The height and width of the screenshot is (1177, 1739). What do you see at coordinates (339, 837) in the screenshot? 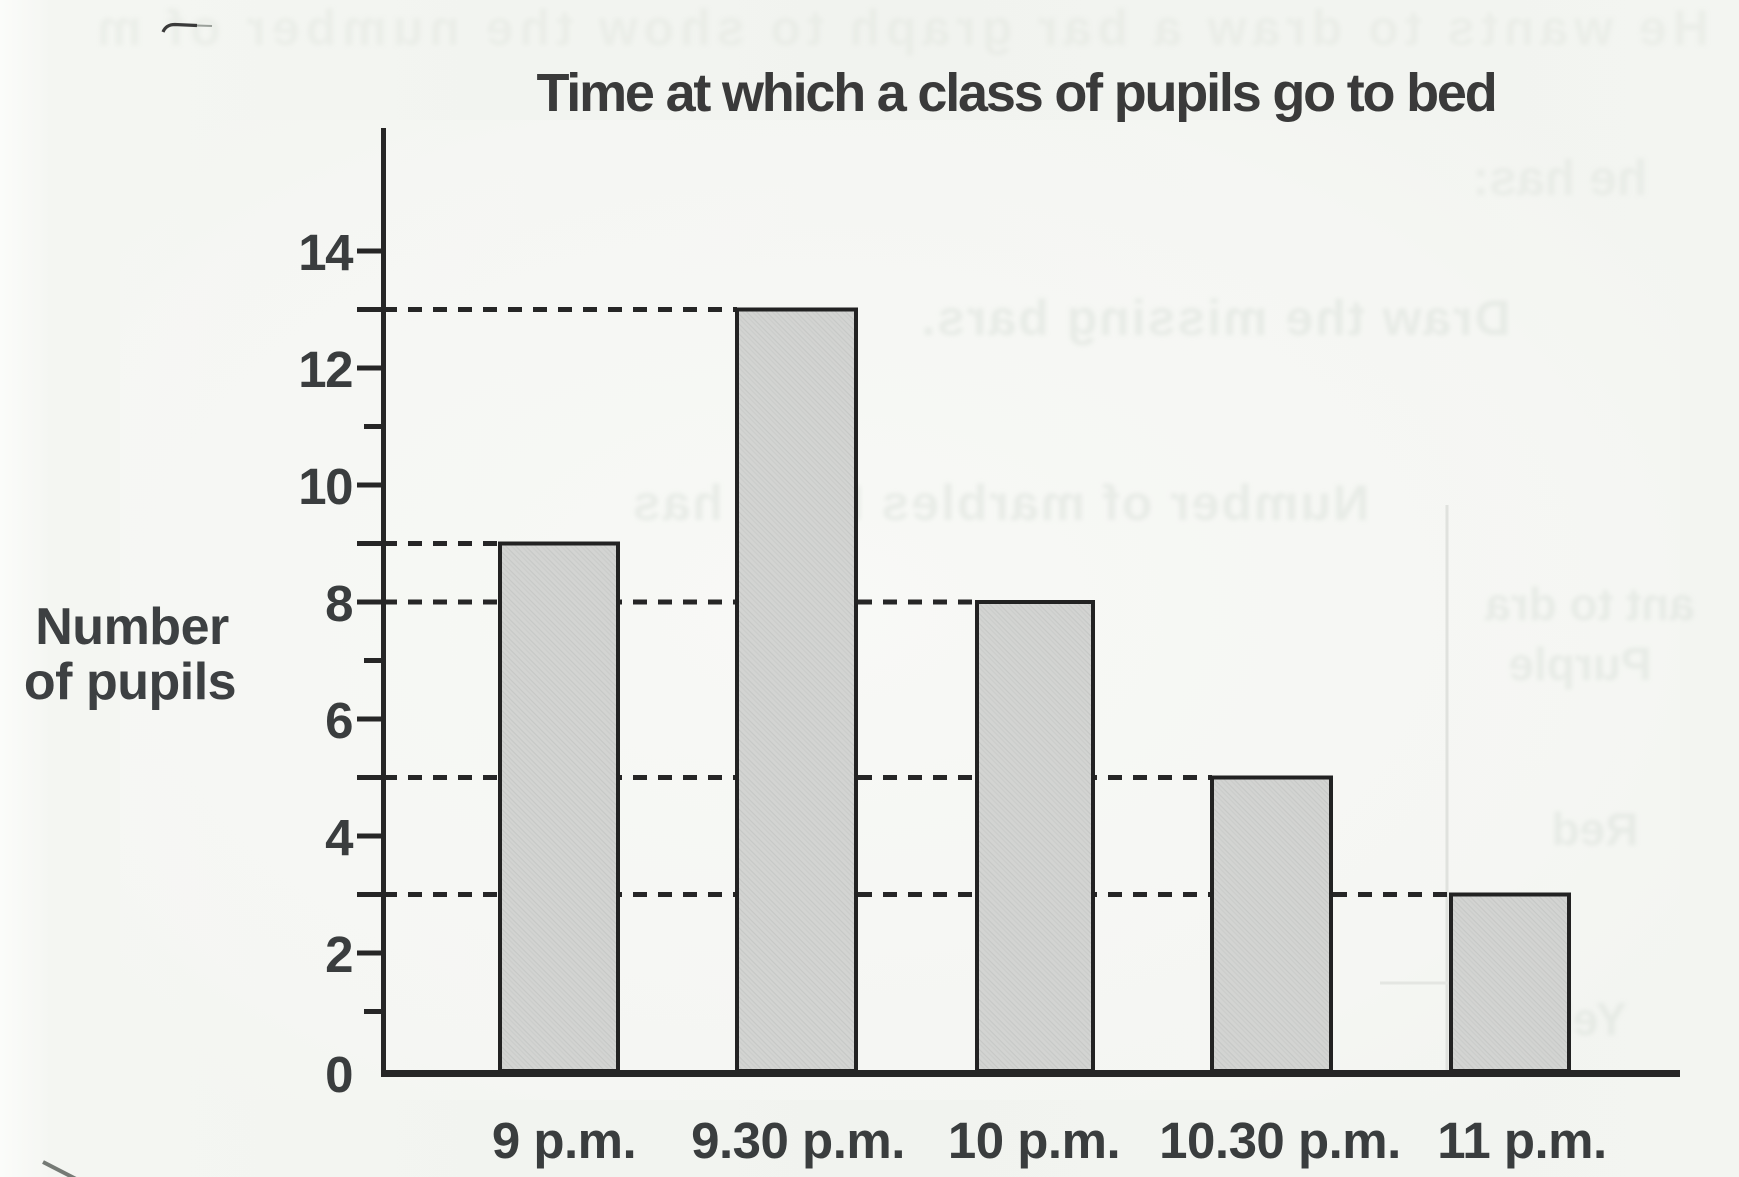
I see `svg-text: 4` at bounding box center [339, 837].